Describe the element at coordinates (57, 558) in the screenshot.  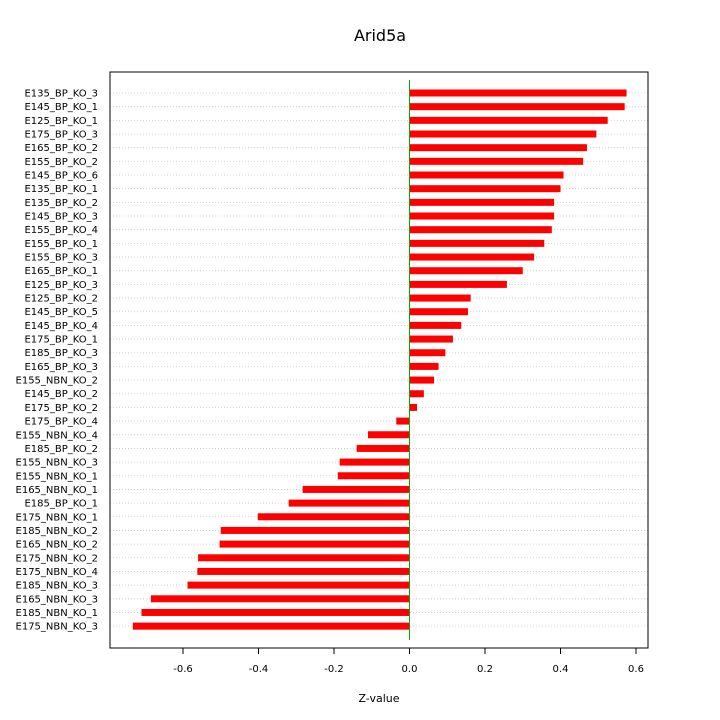
I see `category-label: E175_NBN_KO_2` at that location.